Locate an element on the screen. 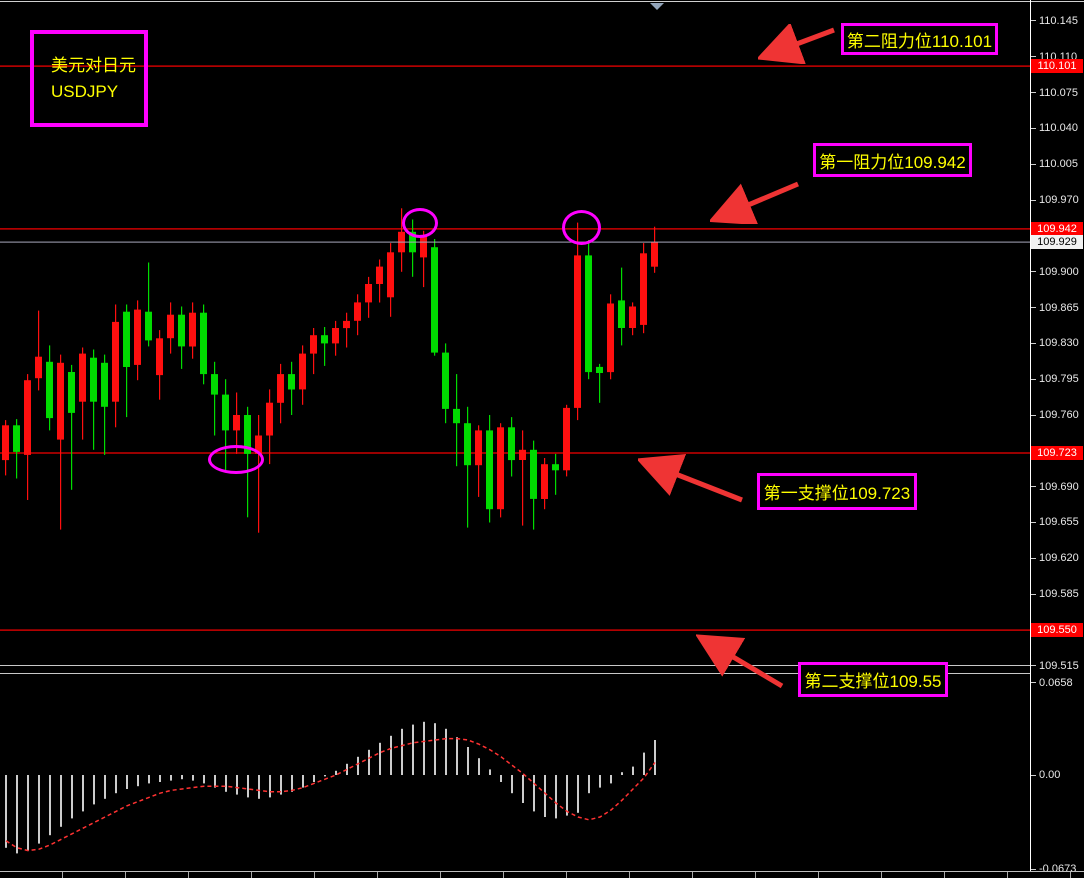 Image resolution: width=1084 pixels, height=878 pixels. level-price-tag: 109.550 is located at coordinates (1057, 629).